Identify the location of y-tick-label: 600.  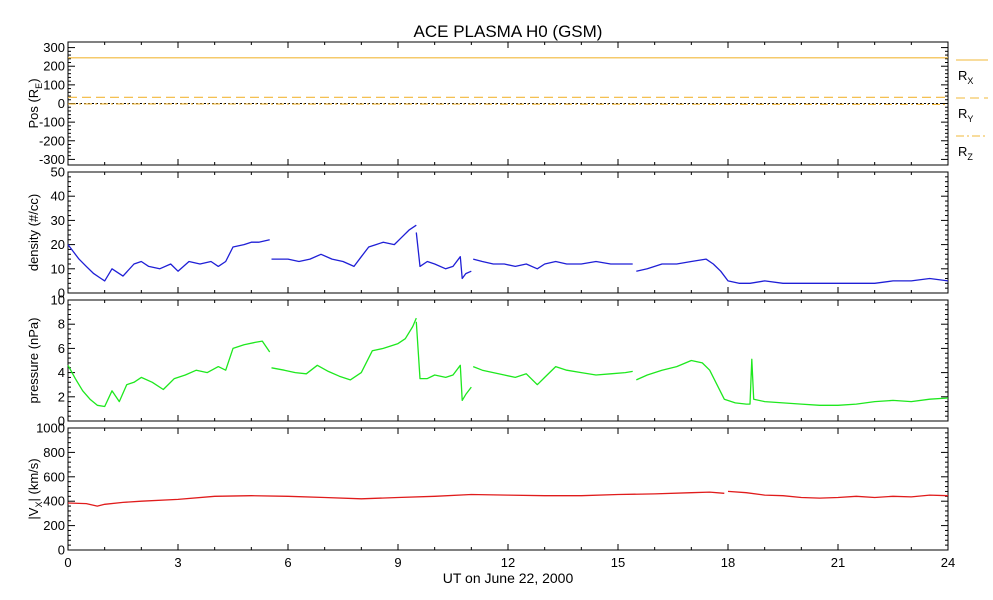
(54, 476).